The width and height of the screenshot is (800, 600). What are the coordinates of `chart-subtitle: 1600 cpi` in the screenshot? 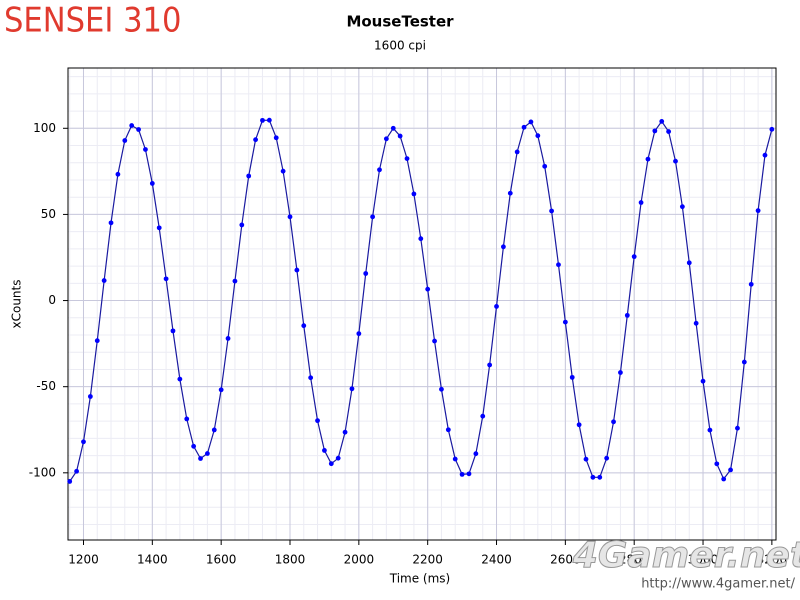 It's located at (400, 46).